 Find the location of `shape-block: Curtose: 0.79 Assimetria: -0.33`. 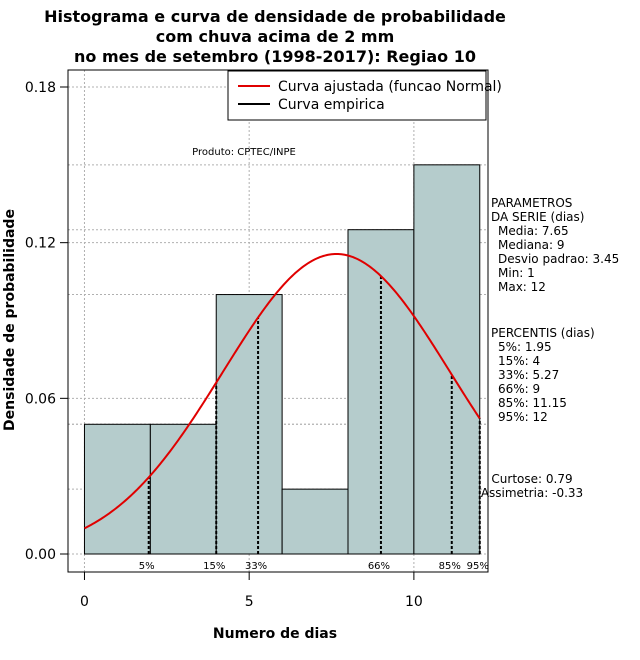

shape-block: Curtose: 0.79 Assimetria: -0.33 is located at coordinates (532, 486).